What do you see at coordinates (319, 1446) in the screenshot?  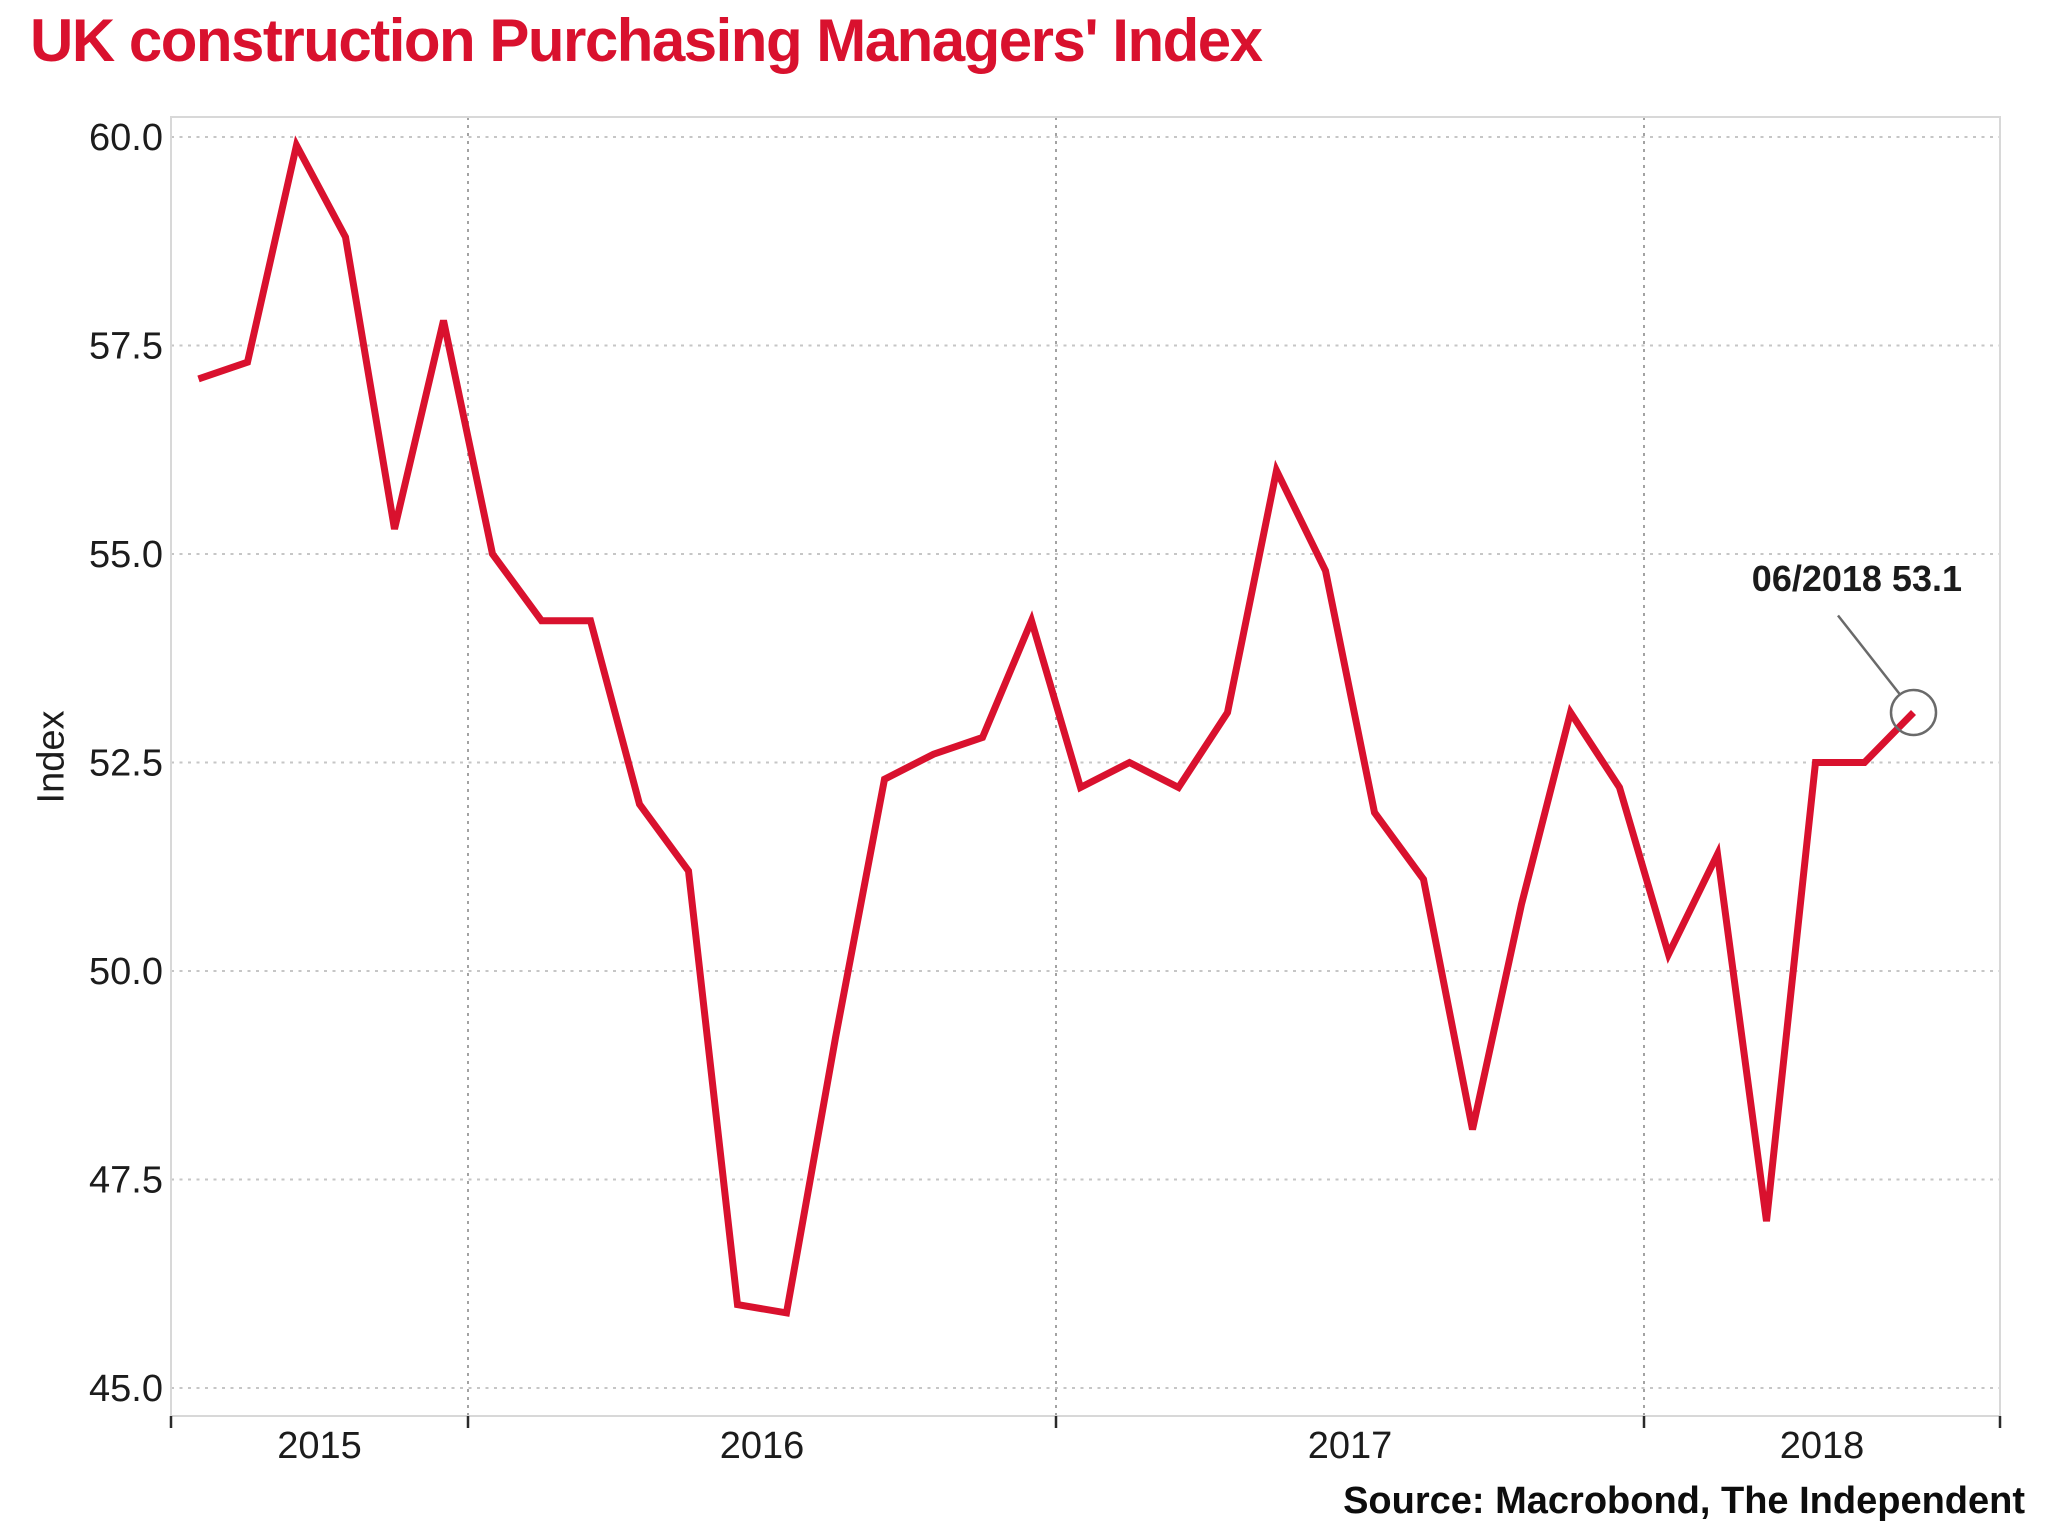 I see `x-tick-label: 2015` at bounding box center [319, 1446].